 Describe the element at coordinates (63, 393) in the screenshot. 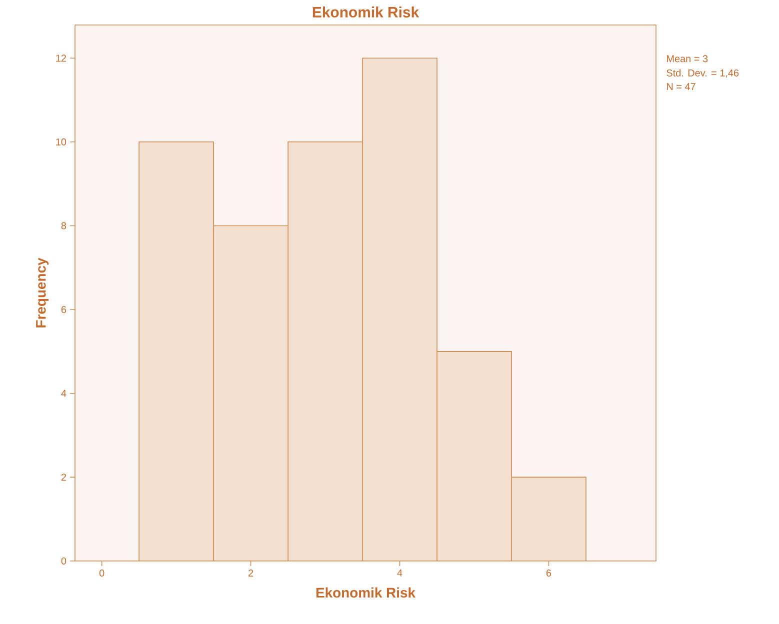

I see `y-tick-label: 4` at that location.